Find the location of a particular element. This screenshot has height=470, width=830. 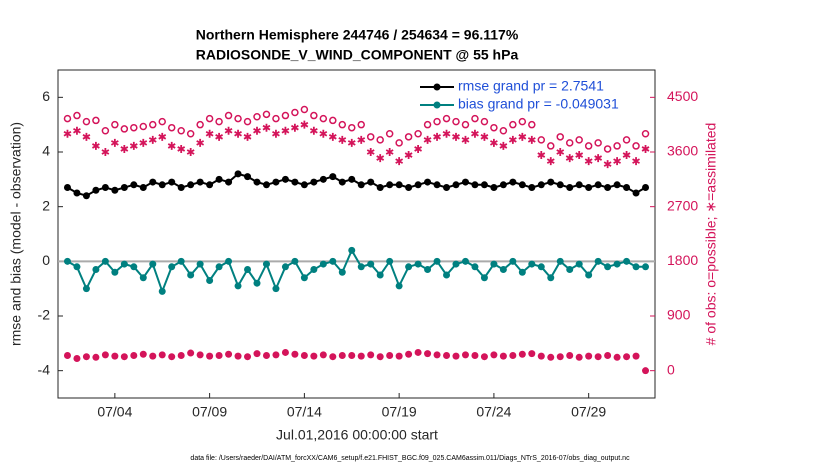

y2-tick-label: 900 is located at coordinates (679, 315).